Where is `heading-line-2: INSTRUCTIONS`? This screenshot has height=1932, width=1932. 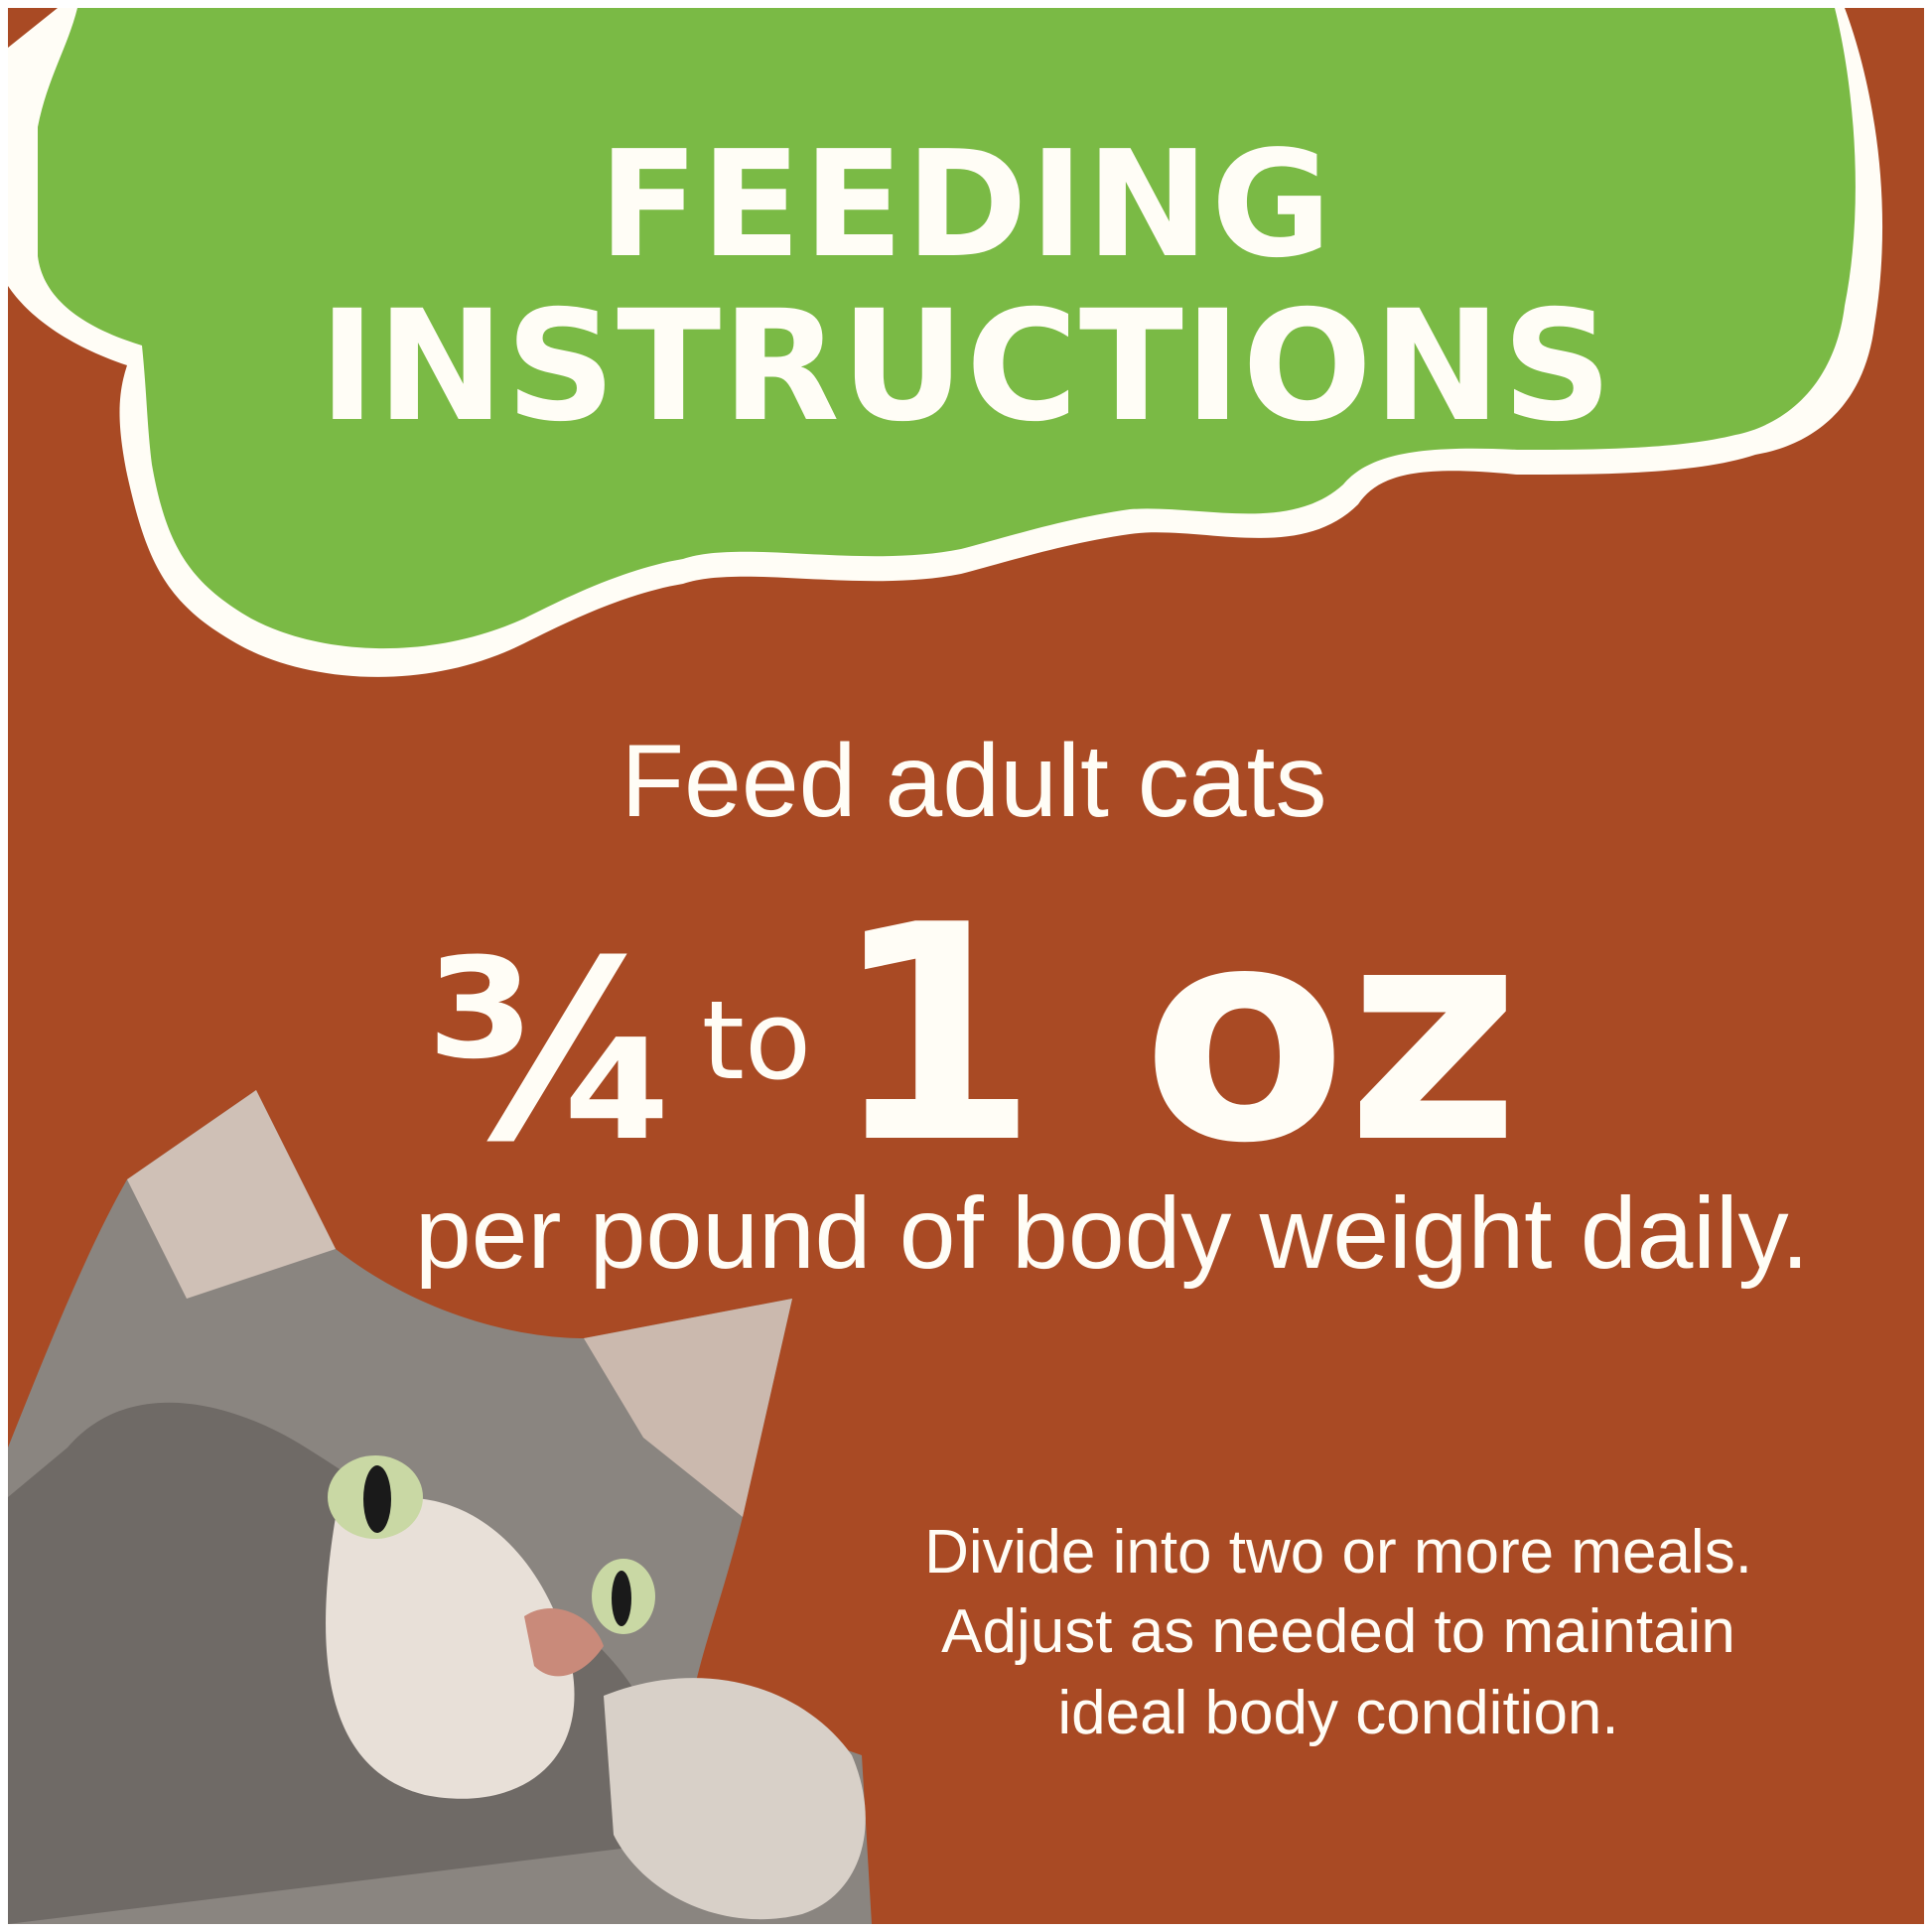 heading-line-2: INSTRUCTIONS is located at coordinates (966, 367).